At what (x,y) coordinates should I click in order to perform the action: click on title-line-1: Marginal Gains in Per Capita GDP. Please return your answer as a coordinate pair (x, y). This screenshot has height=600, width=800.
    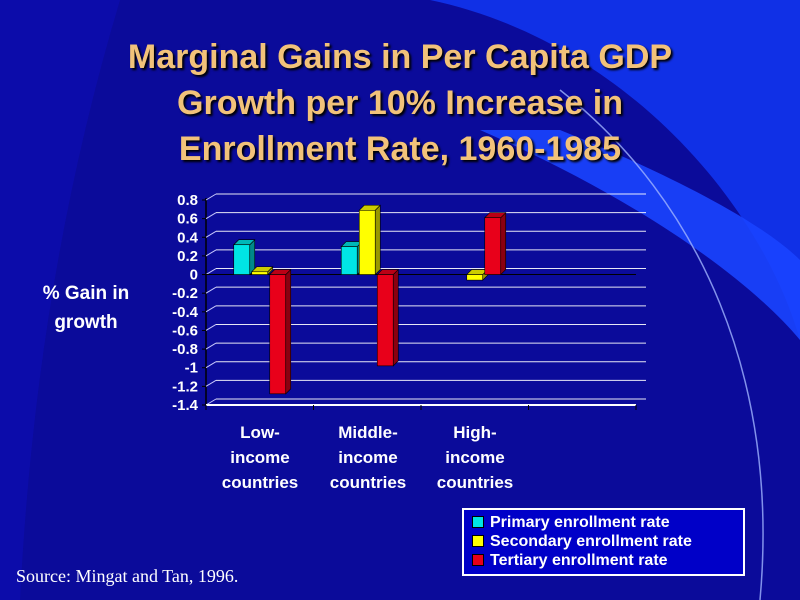
    Looking at the image, I should click on (400, 57).